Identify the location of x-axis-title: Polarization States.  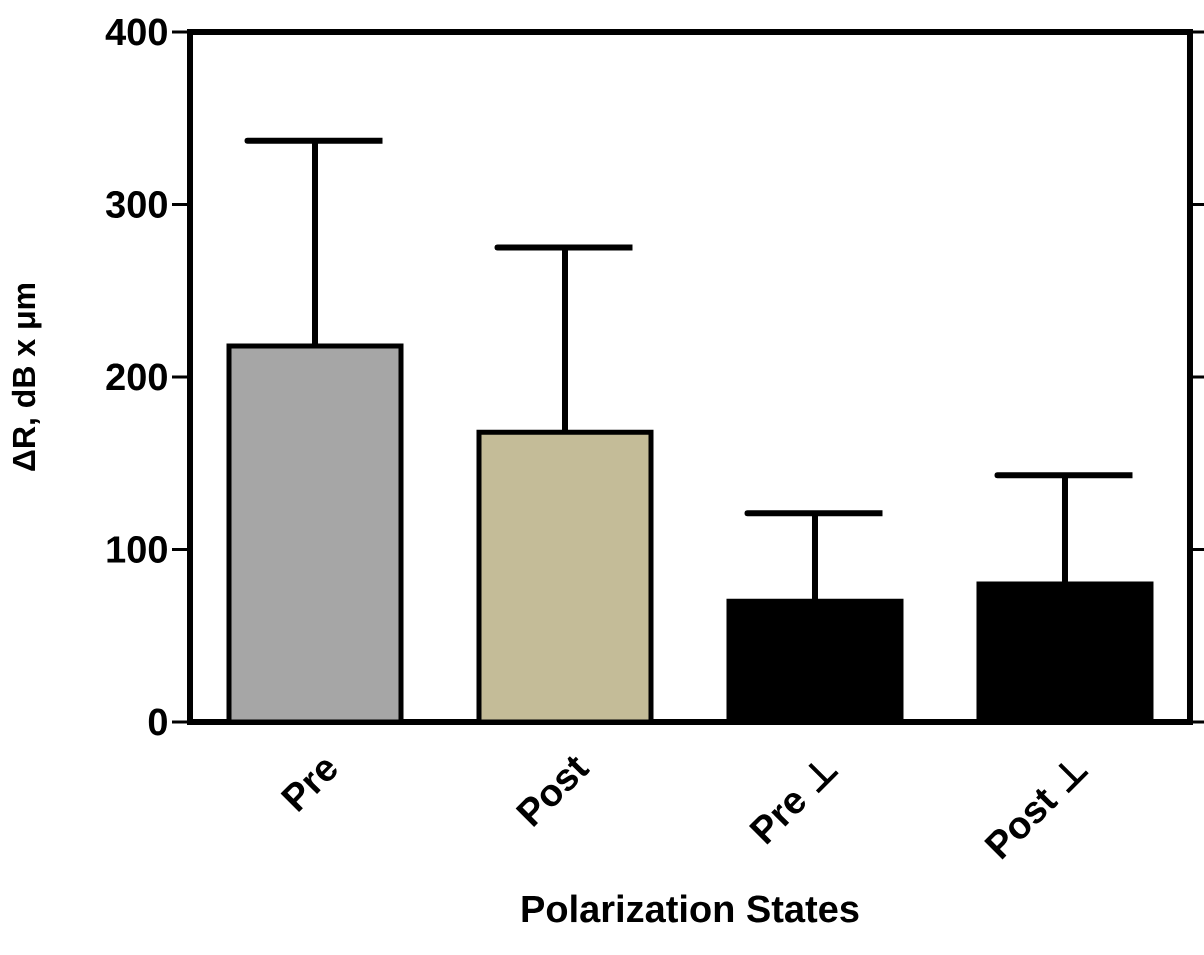
(690, 908).